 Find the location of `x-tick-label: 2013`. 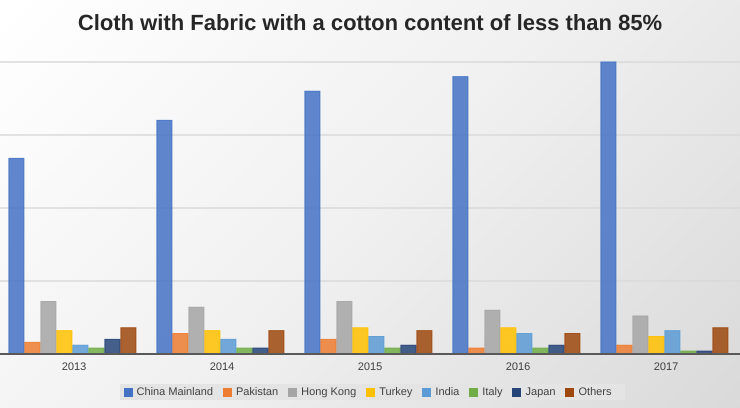

x-tick-label: 2013 is located at coordinates (74, 366).